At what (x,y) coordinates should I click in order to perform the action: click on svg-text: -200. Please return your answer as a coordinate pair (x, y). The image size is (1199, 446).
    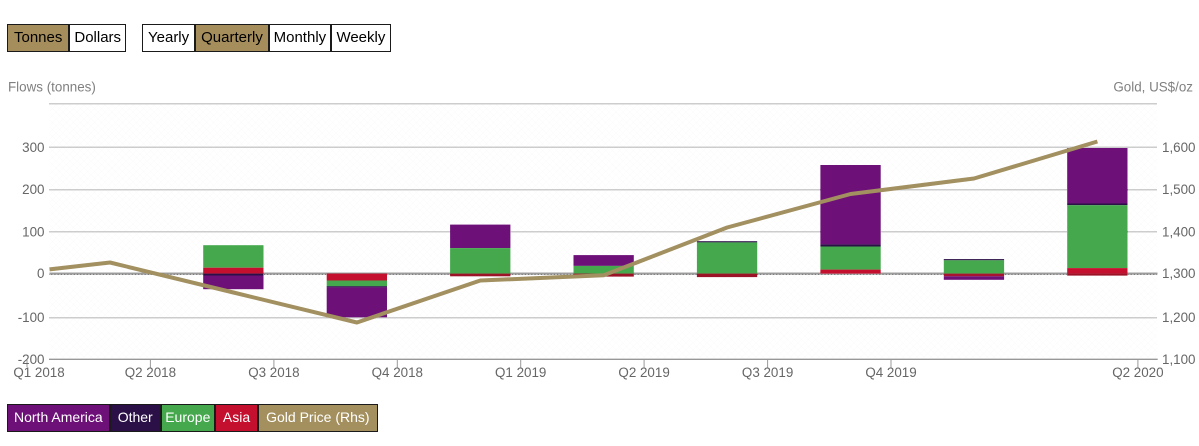
    Looking at the image, I should click on (31, 359).